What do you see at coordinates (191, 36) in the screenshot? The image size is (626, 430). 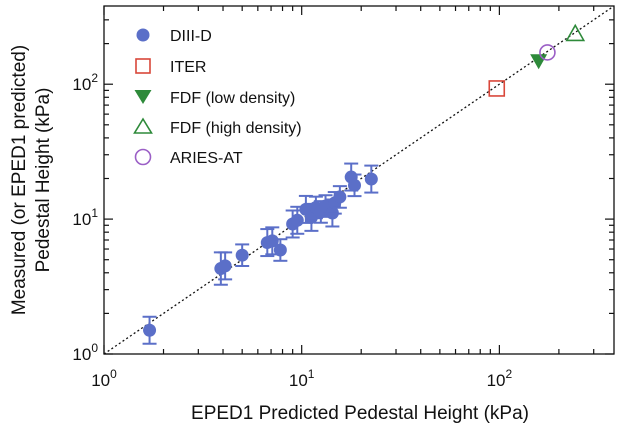 I see `legend-label-diii-d: DIII-D` at bounding box center [191, 36].